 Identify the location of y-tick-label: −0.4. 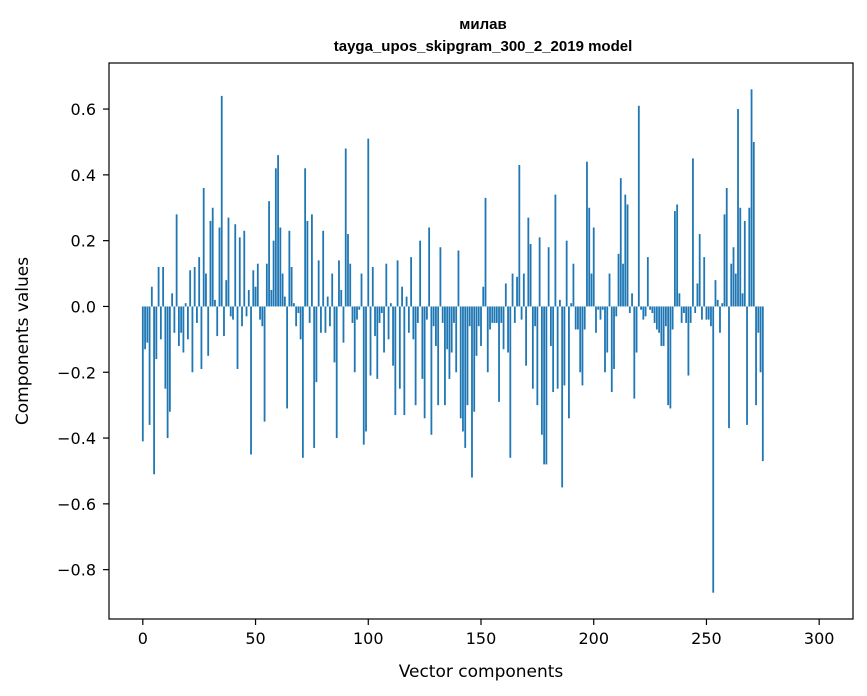
(76, 438).